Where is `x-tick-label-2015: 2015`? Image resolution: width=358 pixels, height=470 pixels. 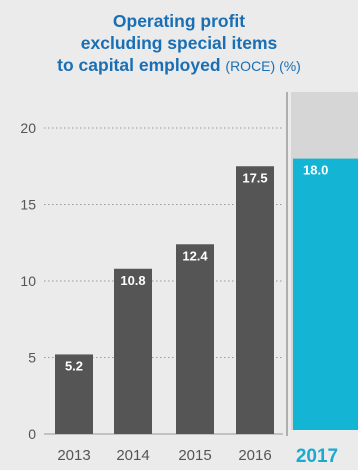 x-tick-label-2015: 2015 is located at coordinates (194, 455).